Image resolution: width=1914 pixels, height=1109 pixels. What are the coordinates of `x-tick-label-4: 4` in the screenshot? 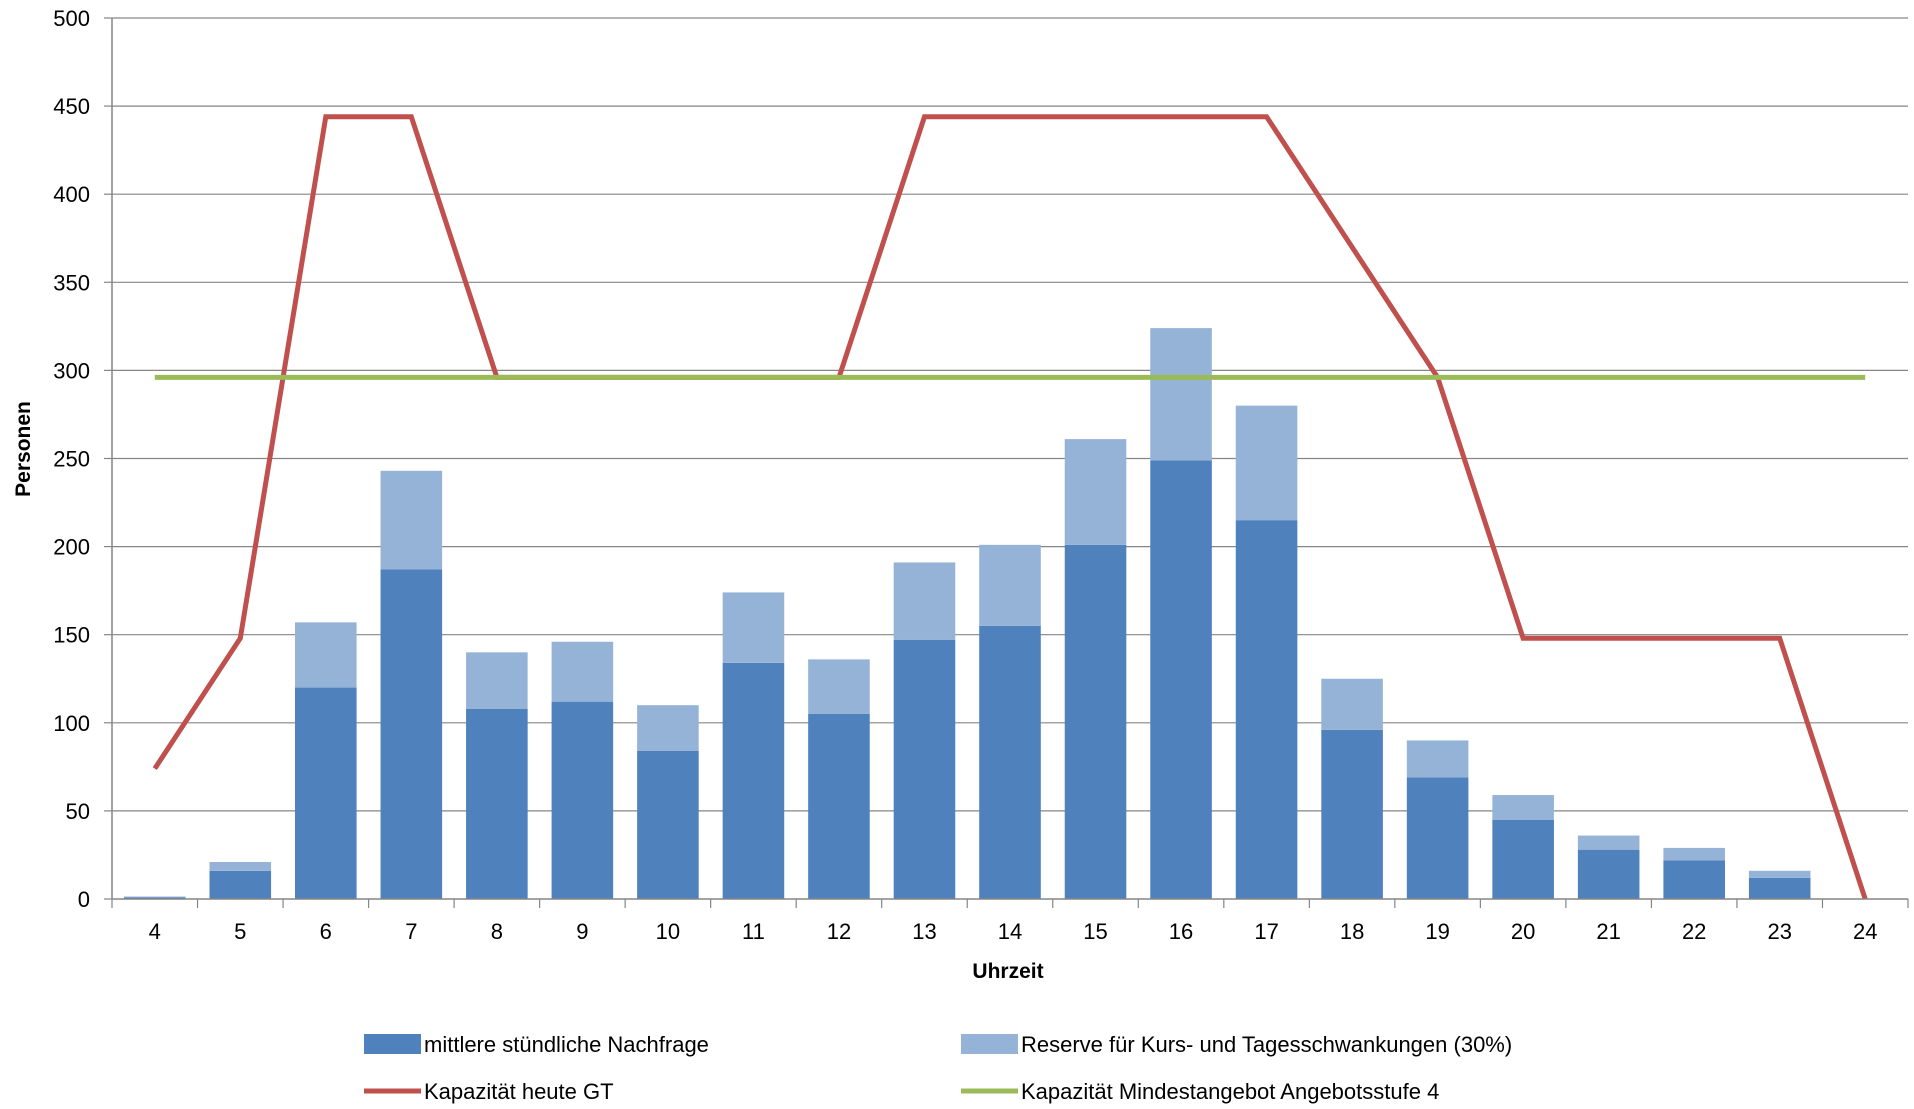 It's located at (155, 931).